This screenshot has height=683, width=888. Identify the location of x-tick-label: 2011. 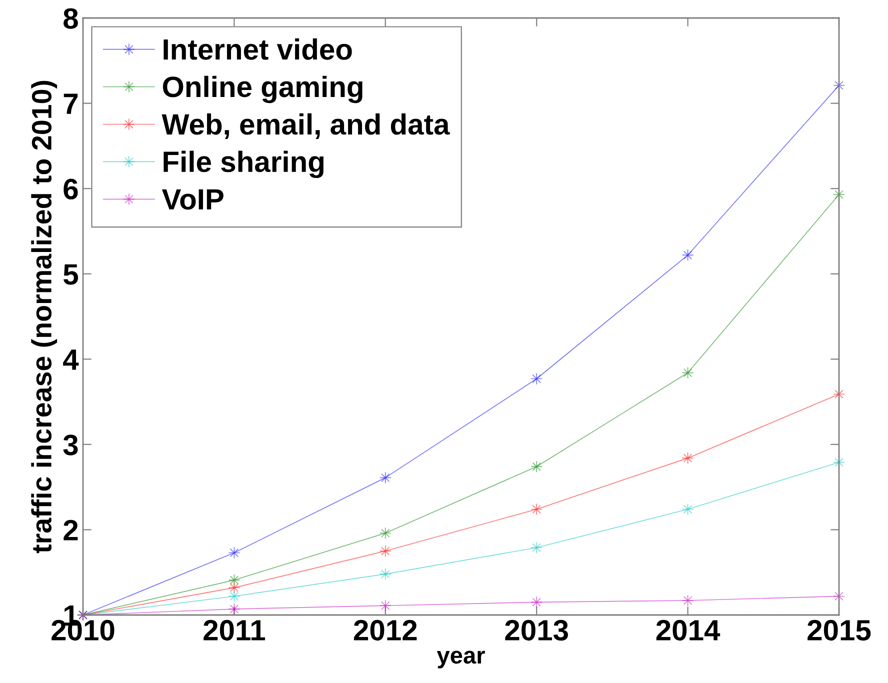
(235, 630).